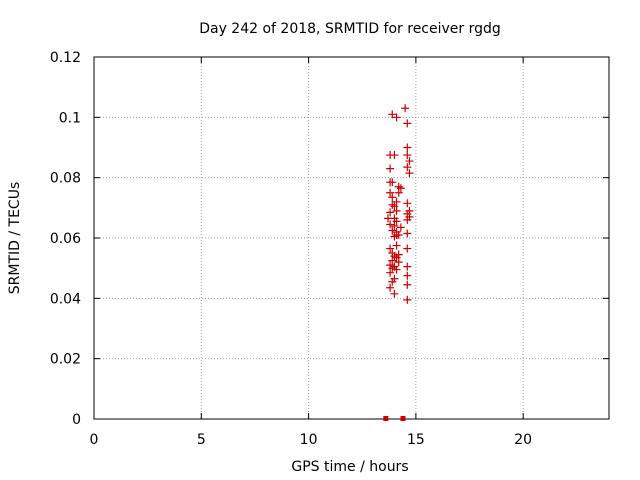 This screenshot has height=480, width=640. What do you see at coordinates (309, 440) in the screenshot?
I see `x-tick-label: 10` at bounding box center [309, 440].